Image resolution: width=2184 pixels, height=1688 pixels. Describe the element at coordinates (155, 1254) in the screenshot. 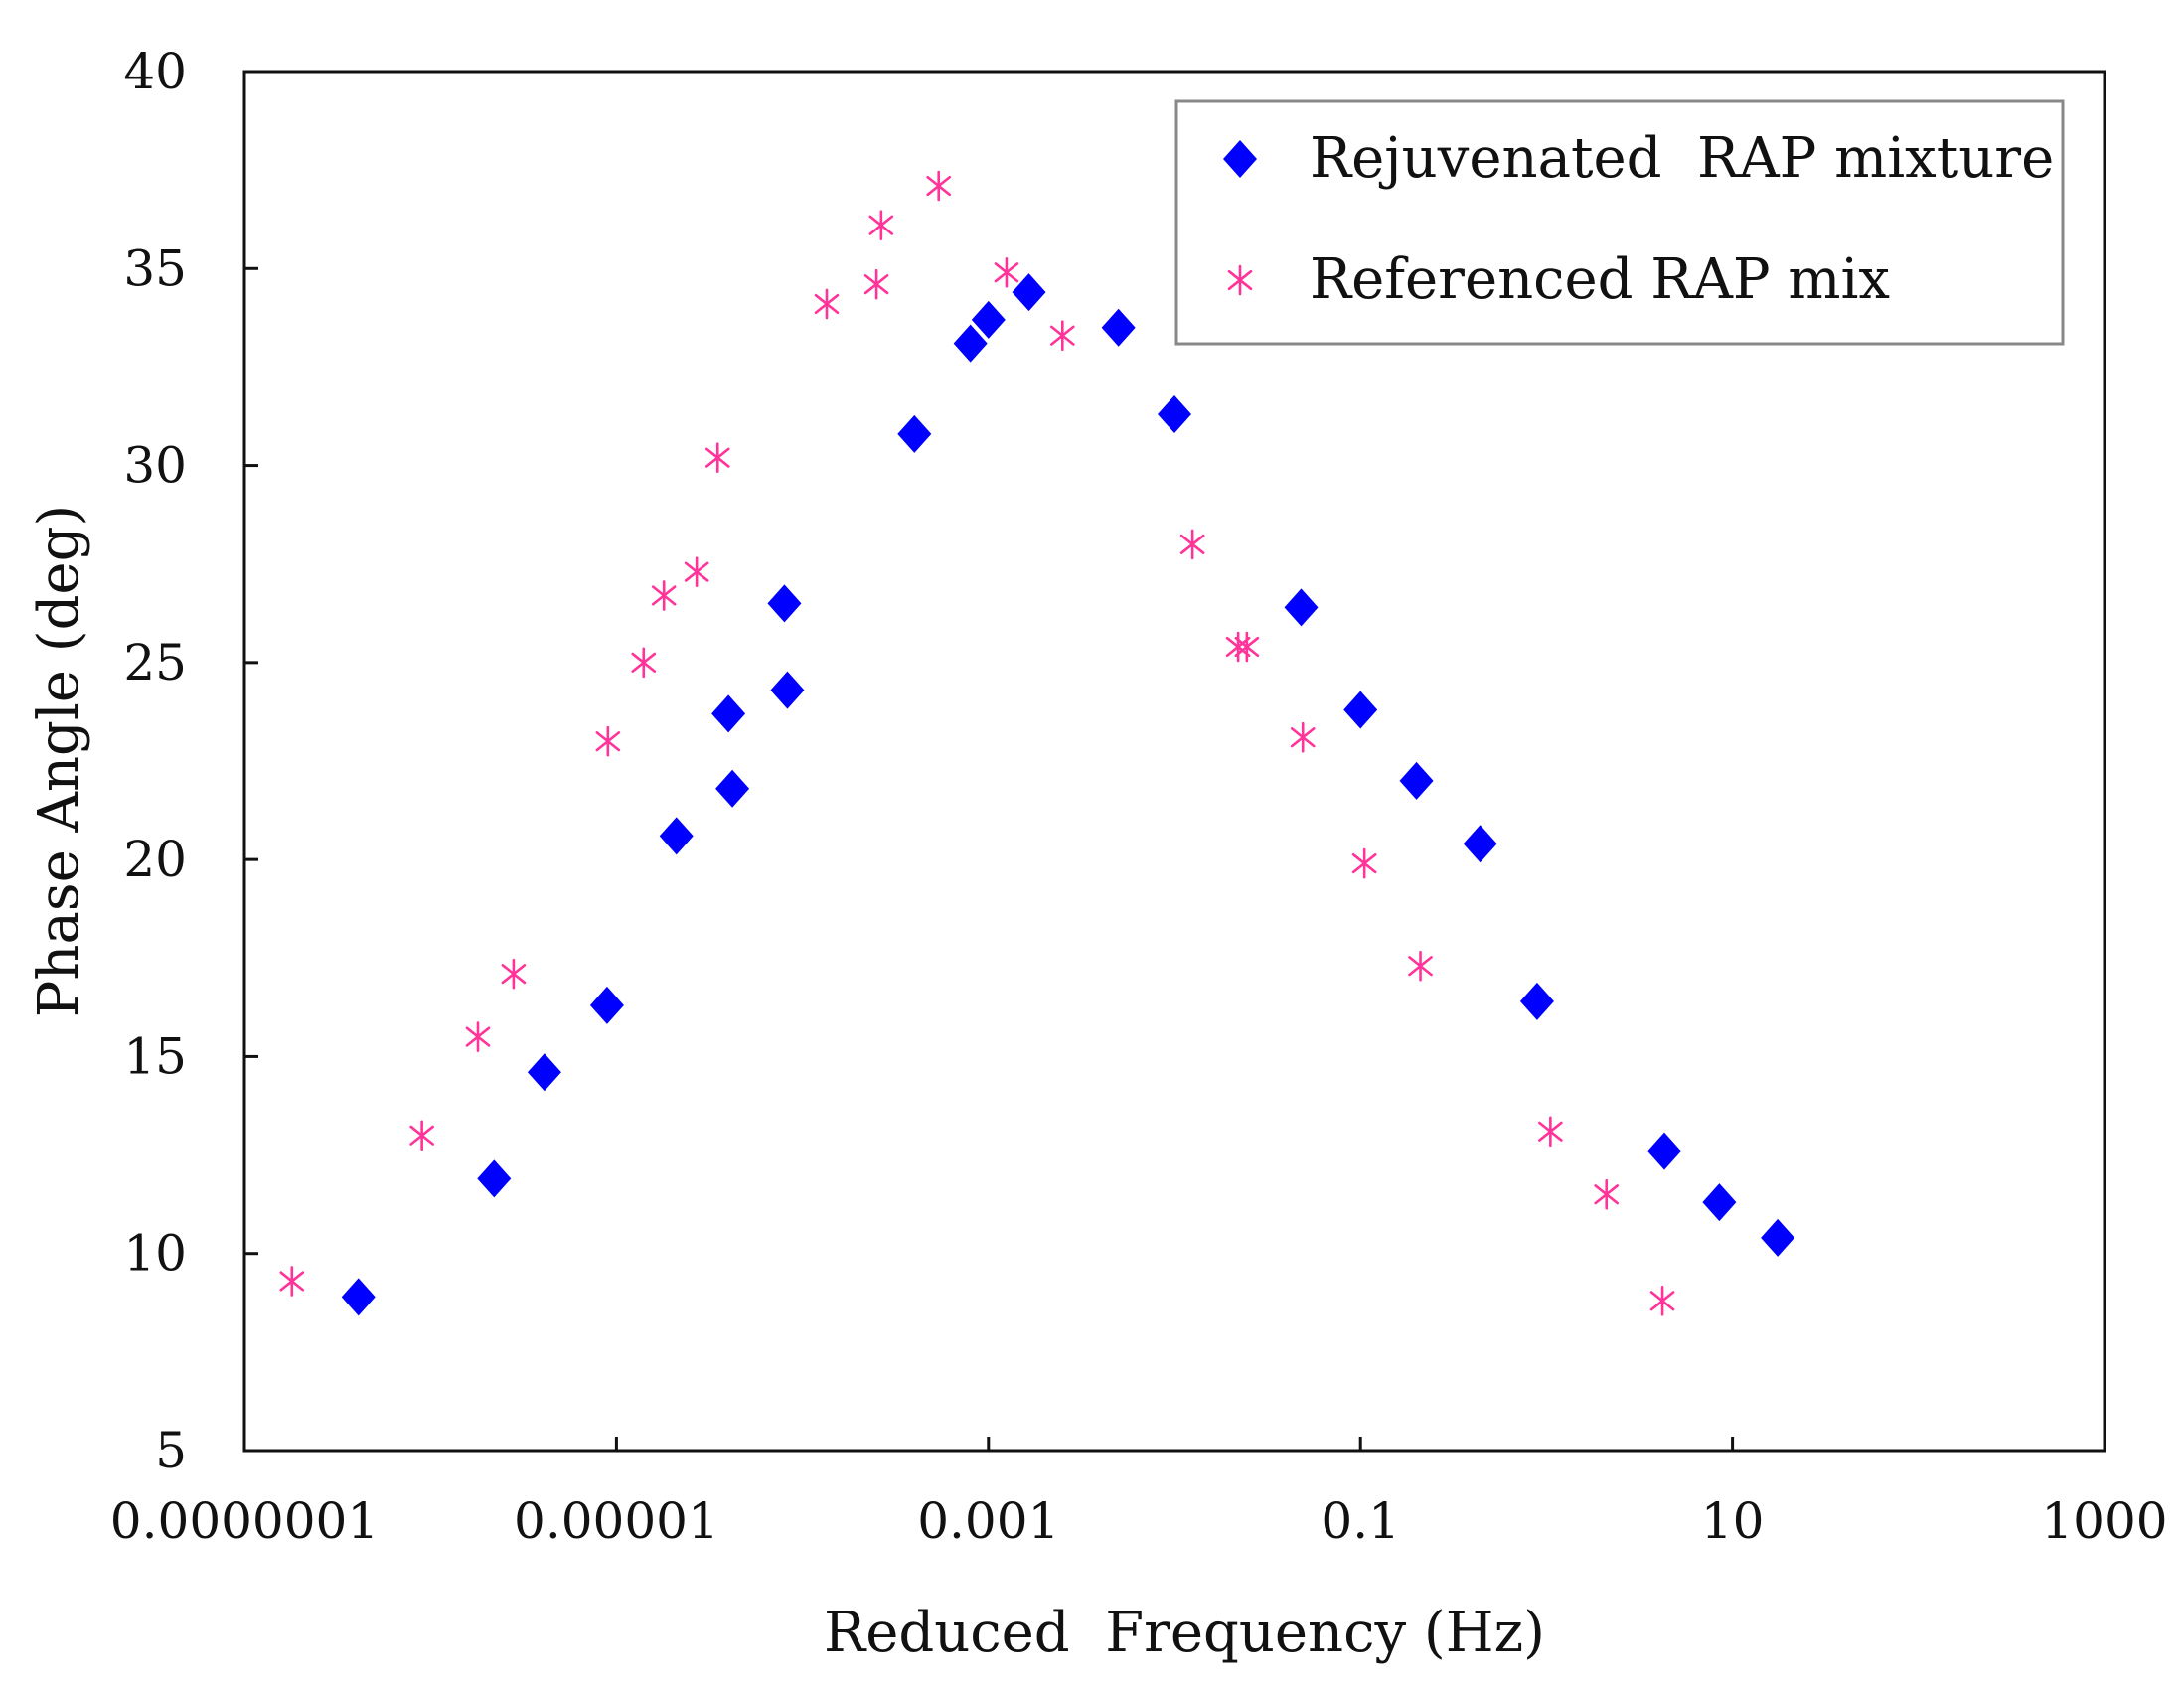

I see `y-tick-label: 10` at that location.